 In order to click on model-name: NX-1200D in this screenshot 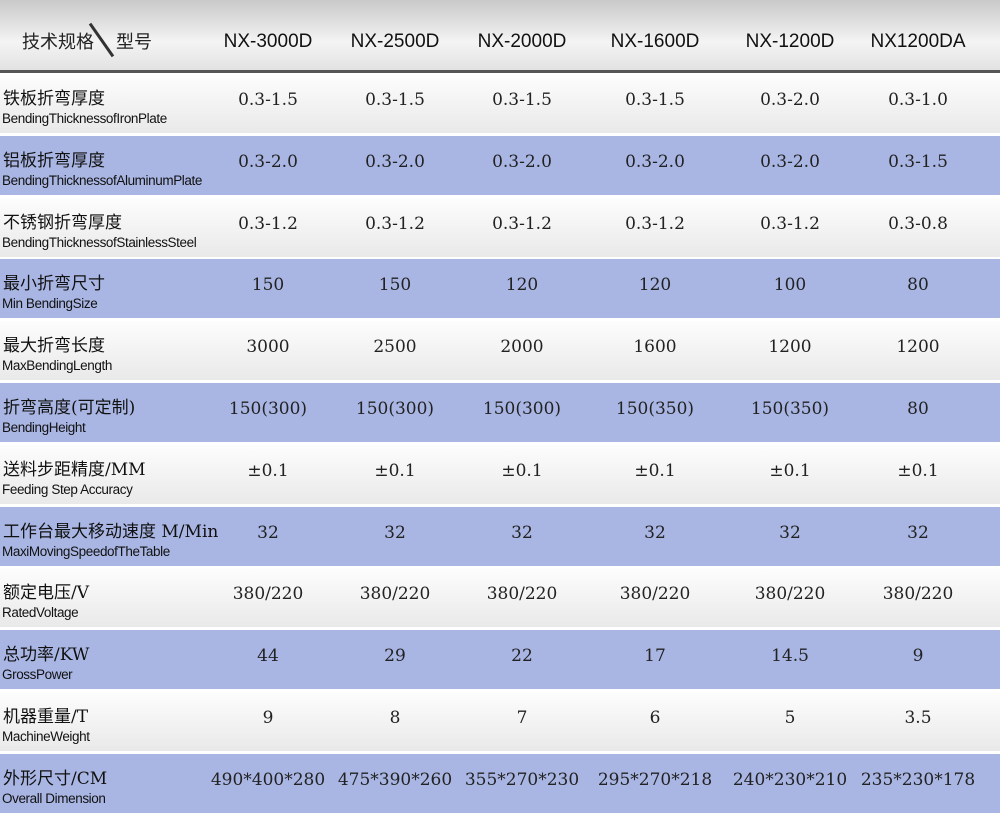, I will do `click(790, 41)`.